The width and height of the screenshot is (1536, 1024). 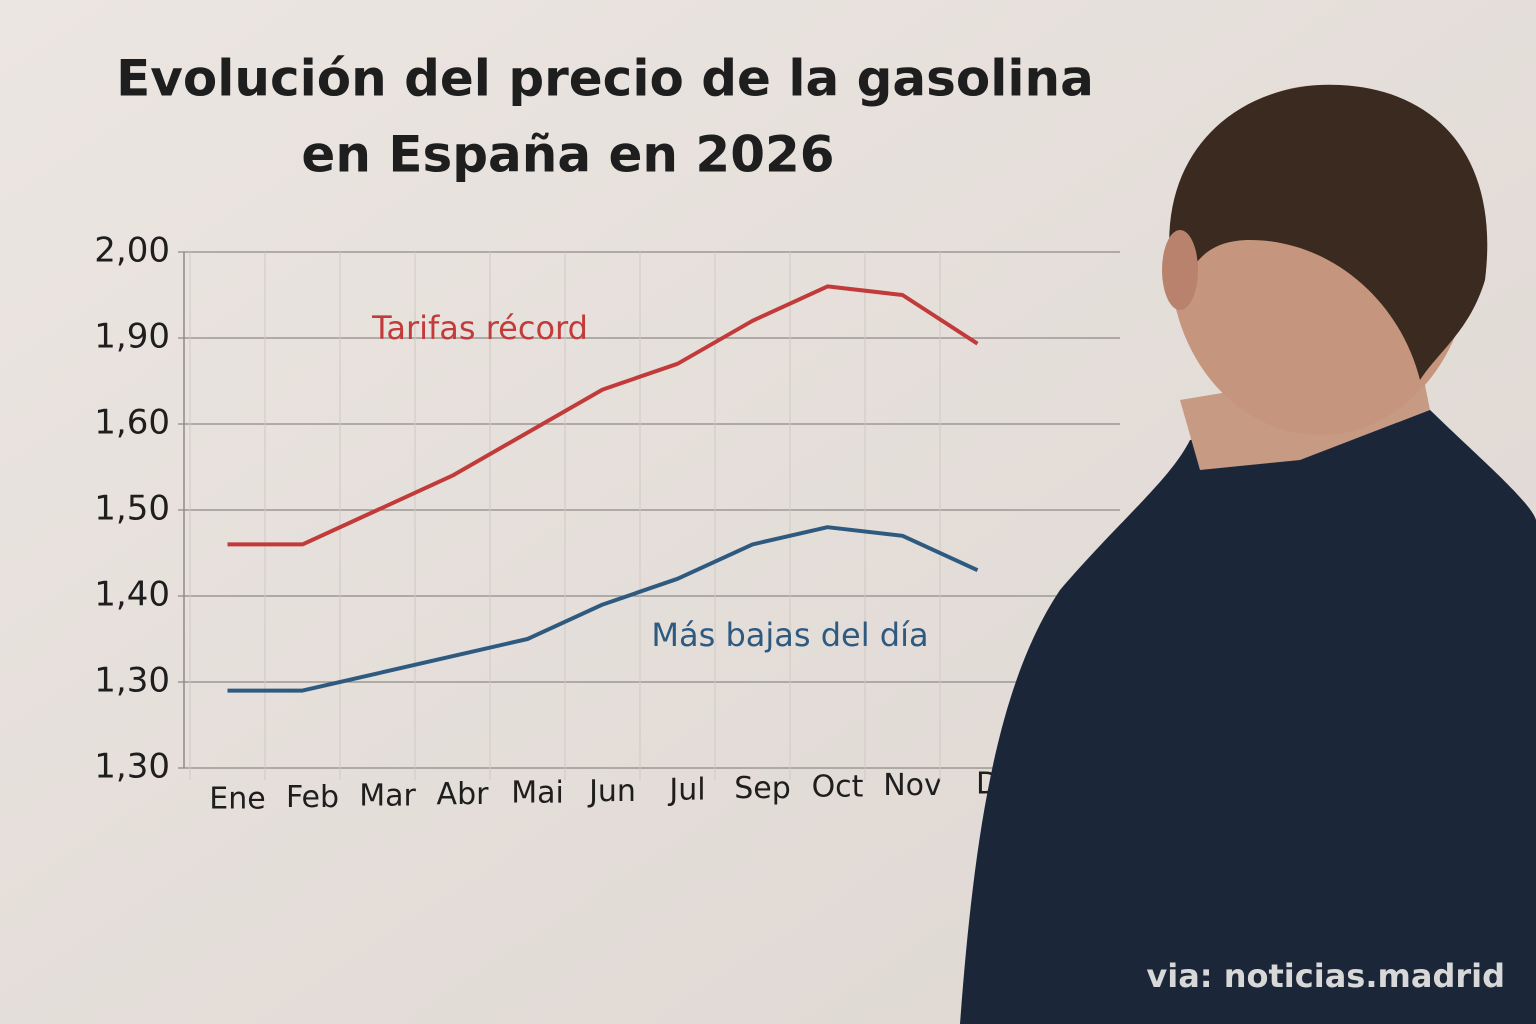 What do you see at coordinates (789, 635) in the screenshot?
I see `series-label: Más bajas del día` at bounding box center [789, 635].